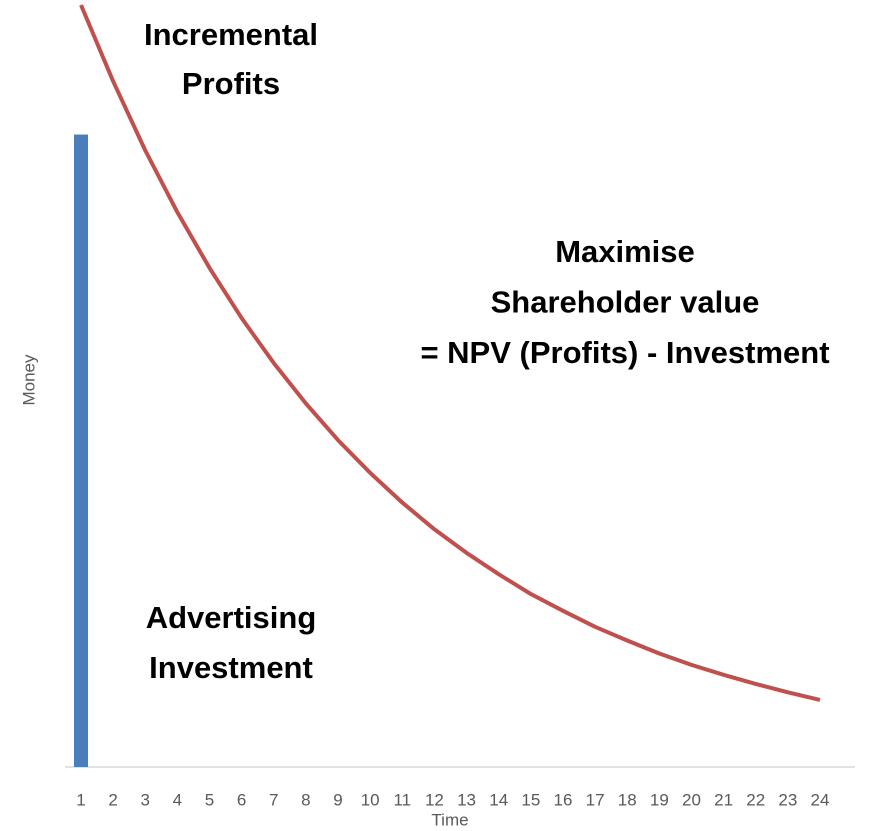  I want to click on x-tick-label: 13, so click(466, 799).